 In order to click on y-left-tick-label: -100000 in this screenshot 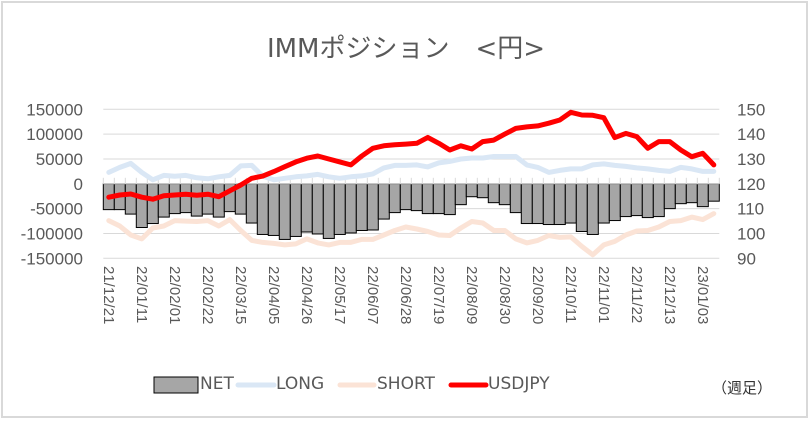, I will do `click(52, 233)`.